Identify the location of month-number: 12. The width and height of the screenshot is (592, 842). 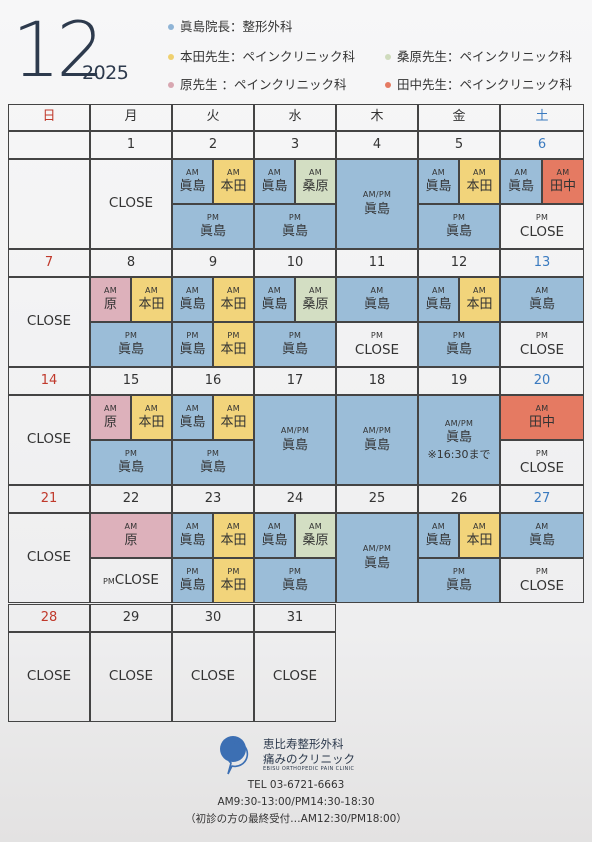
(58, 49).